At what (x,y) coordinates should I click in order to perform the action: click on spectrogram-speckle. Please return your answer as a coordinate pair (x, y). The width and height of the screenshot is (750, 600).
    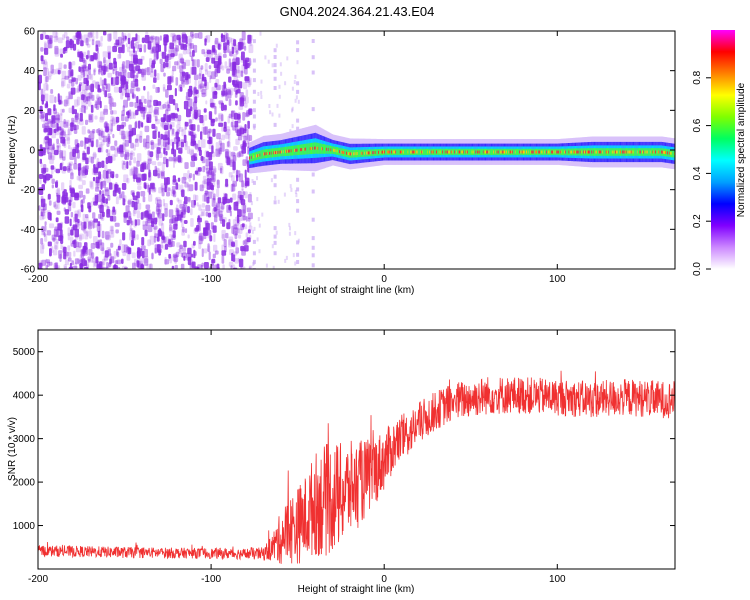
    Looking at the image, I should click on (279, 86).